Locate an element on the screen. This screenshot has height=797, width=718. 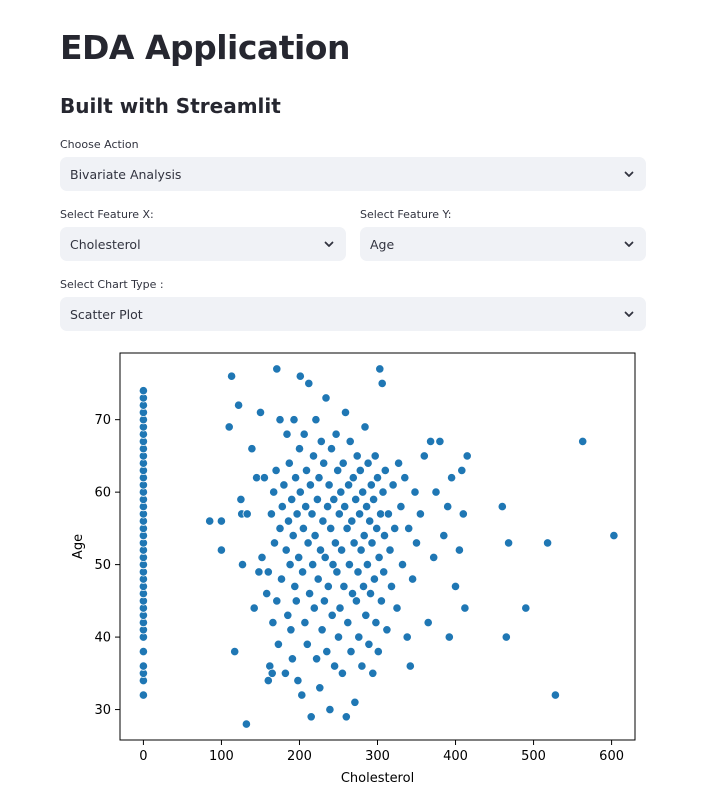
chart-type-label: Select Chart Type : is located at coordinates (112, 284).